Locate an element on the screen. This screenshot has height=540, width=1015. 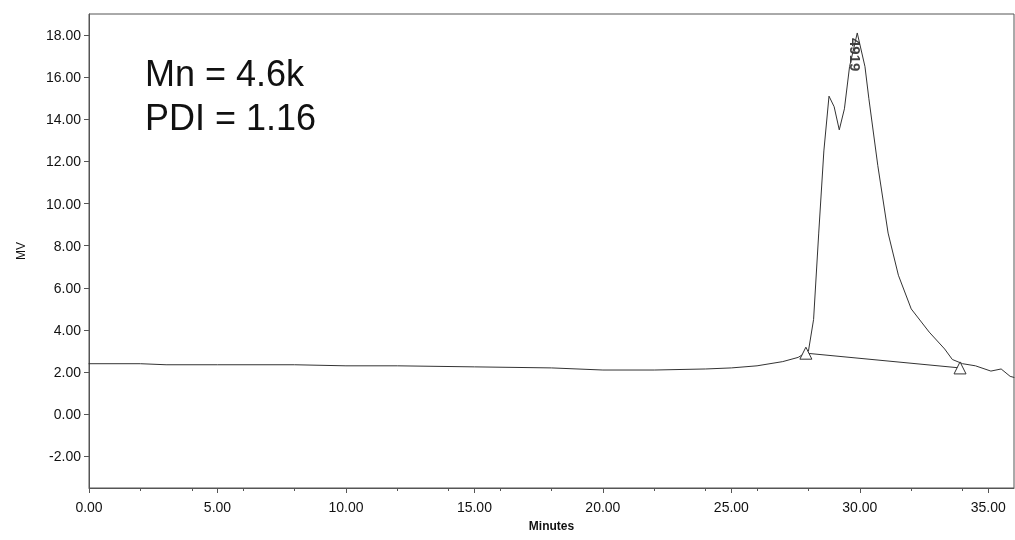
x-tick-label: 25.00 is located at coordinates (731, 507).